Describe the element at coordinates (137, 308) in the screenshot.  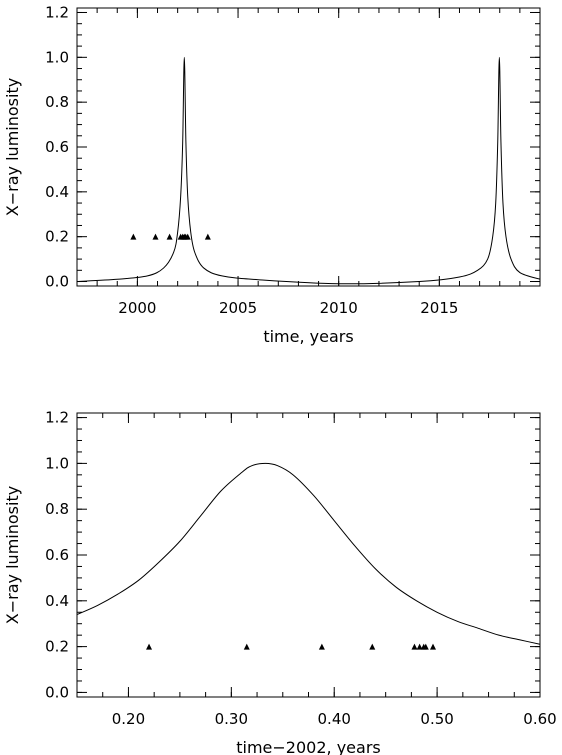
I see `x-tick-label: 2000` at that location.